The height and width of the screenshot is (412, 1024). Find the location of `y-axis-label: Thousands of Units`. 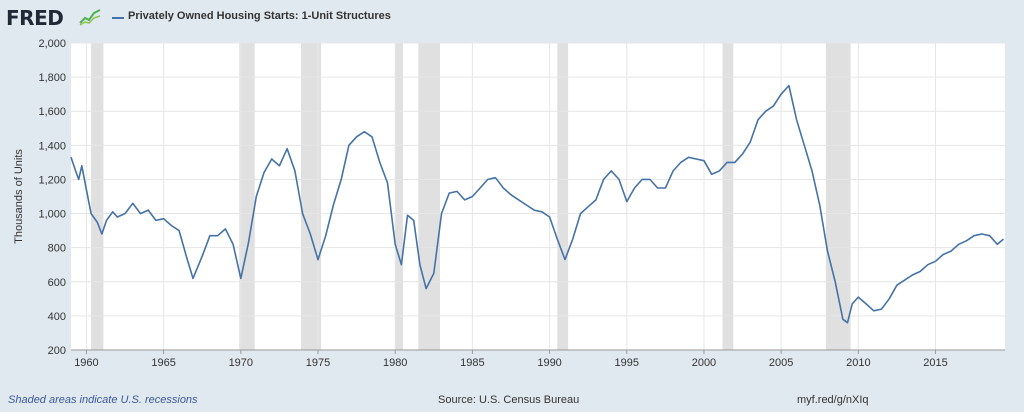

y-axis-label: Thousands of Units is located at coordinates (19, 196).